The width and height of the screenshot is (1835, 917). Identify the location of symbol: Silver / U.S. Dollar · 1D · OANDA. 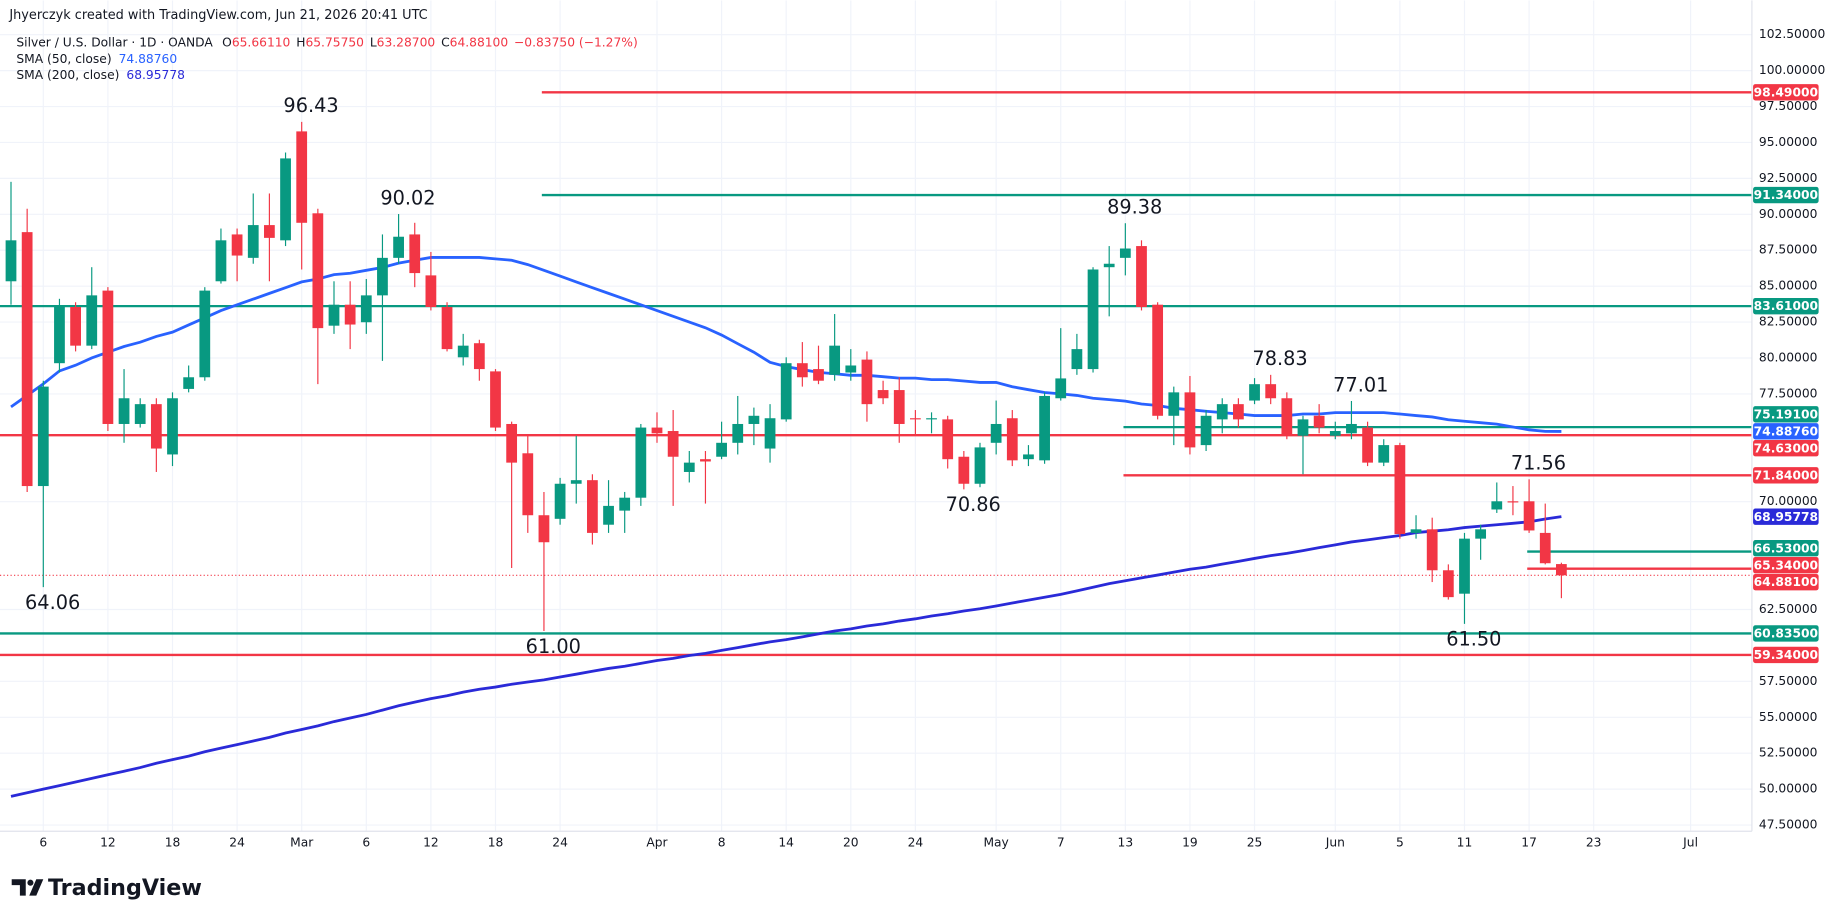
(114, 42).